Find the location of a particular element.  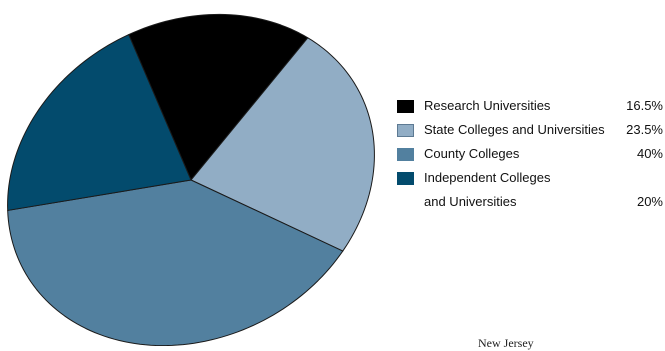

legend-label-line-1: Independent Colleges is located at coordinates (487, 177).